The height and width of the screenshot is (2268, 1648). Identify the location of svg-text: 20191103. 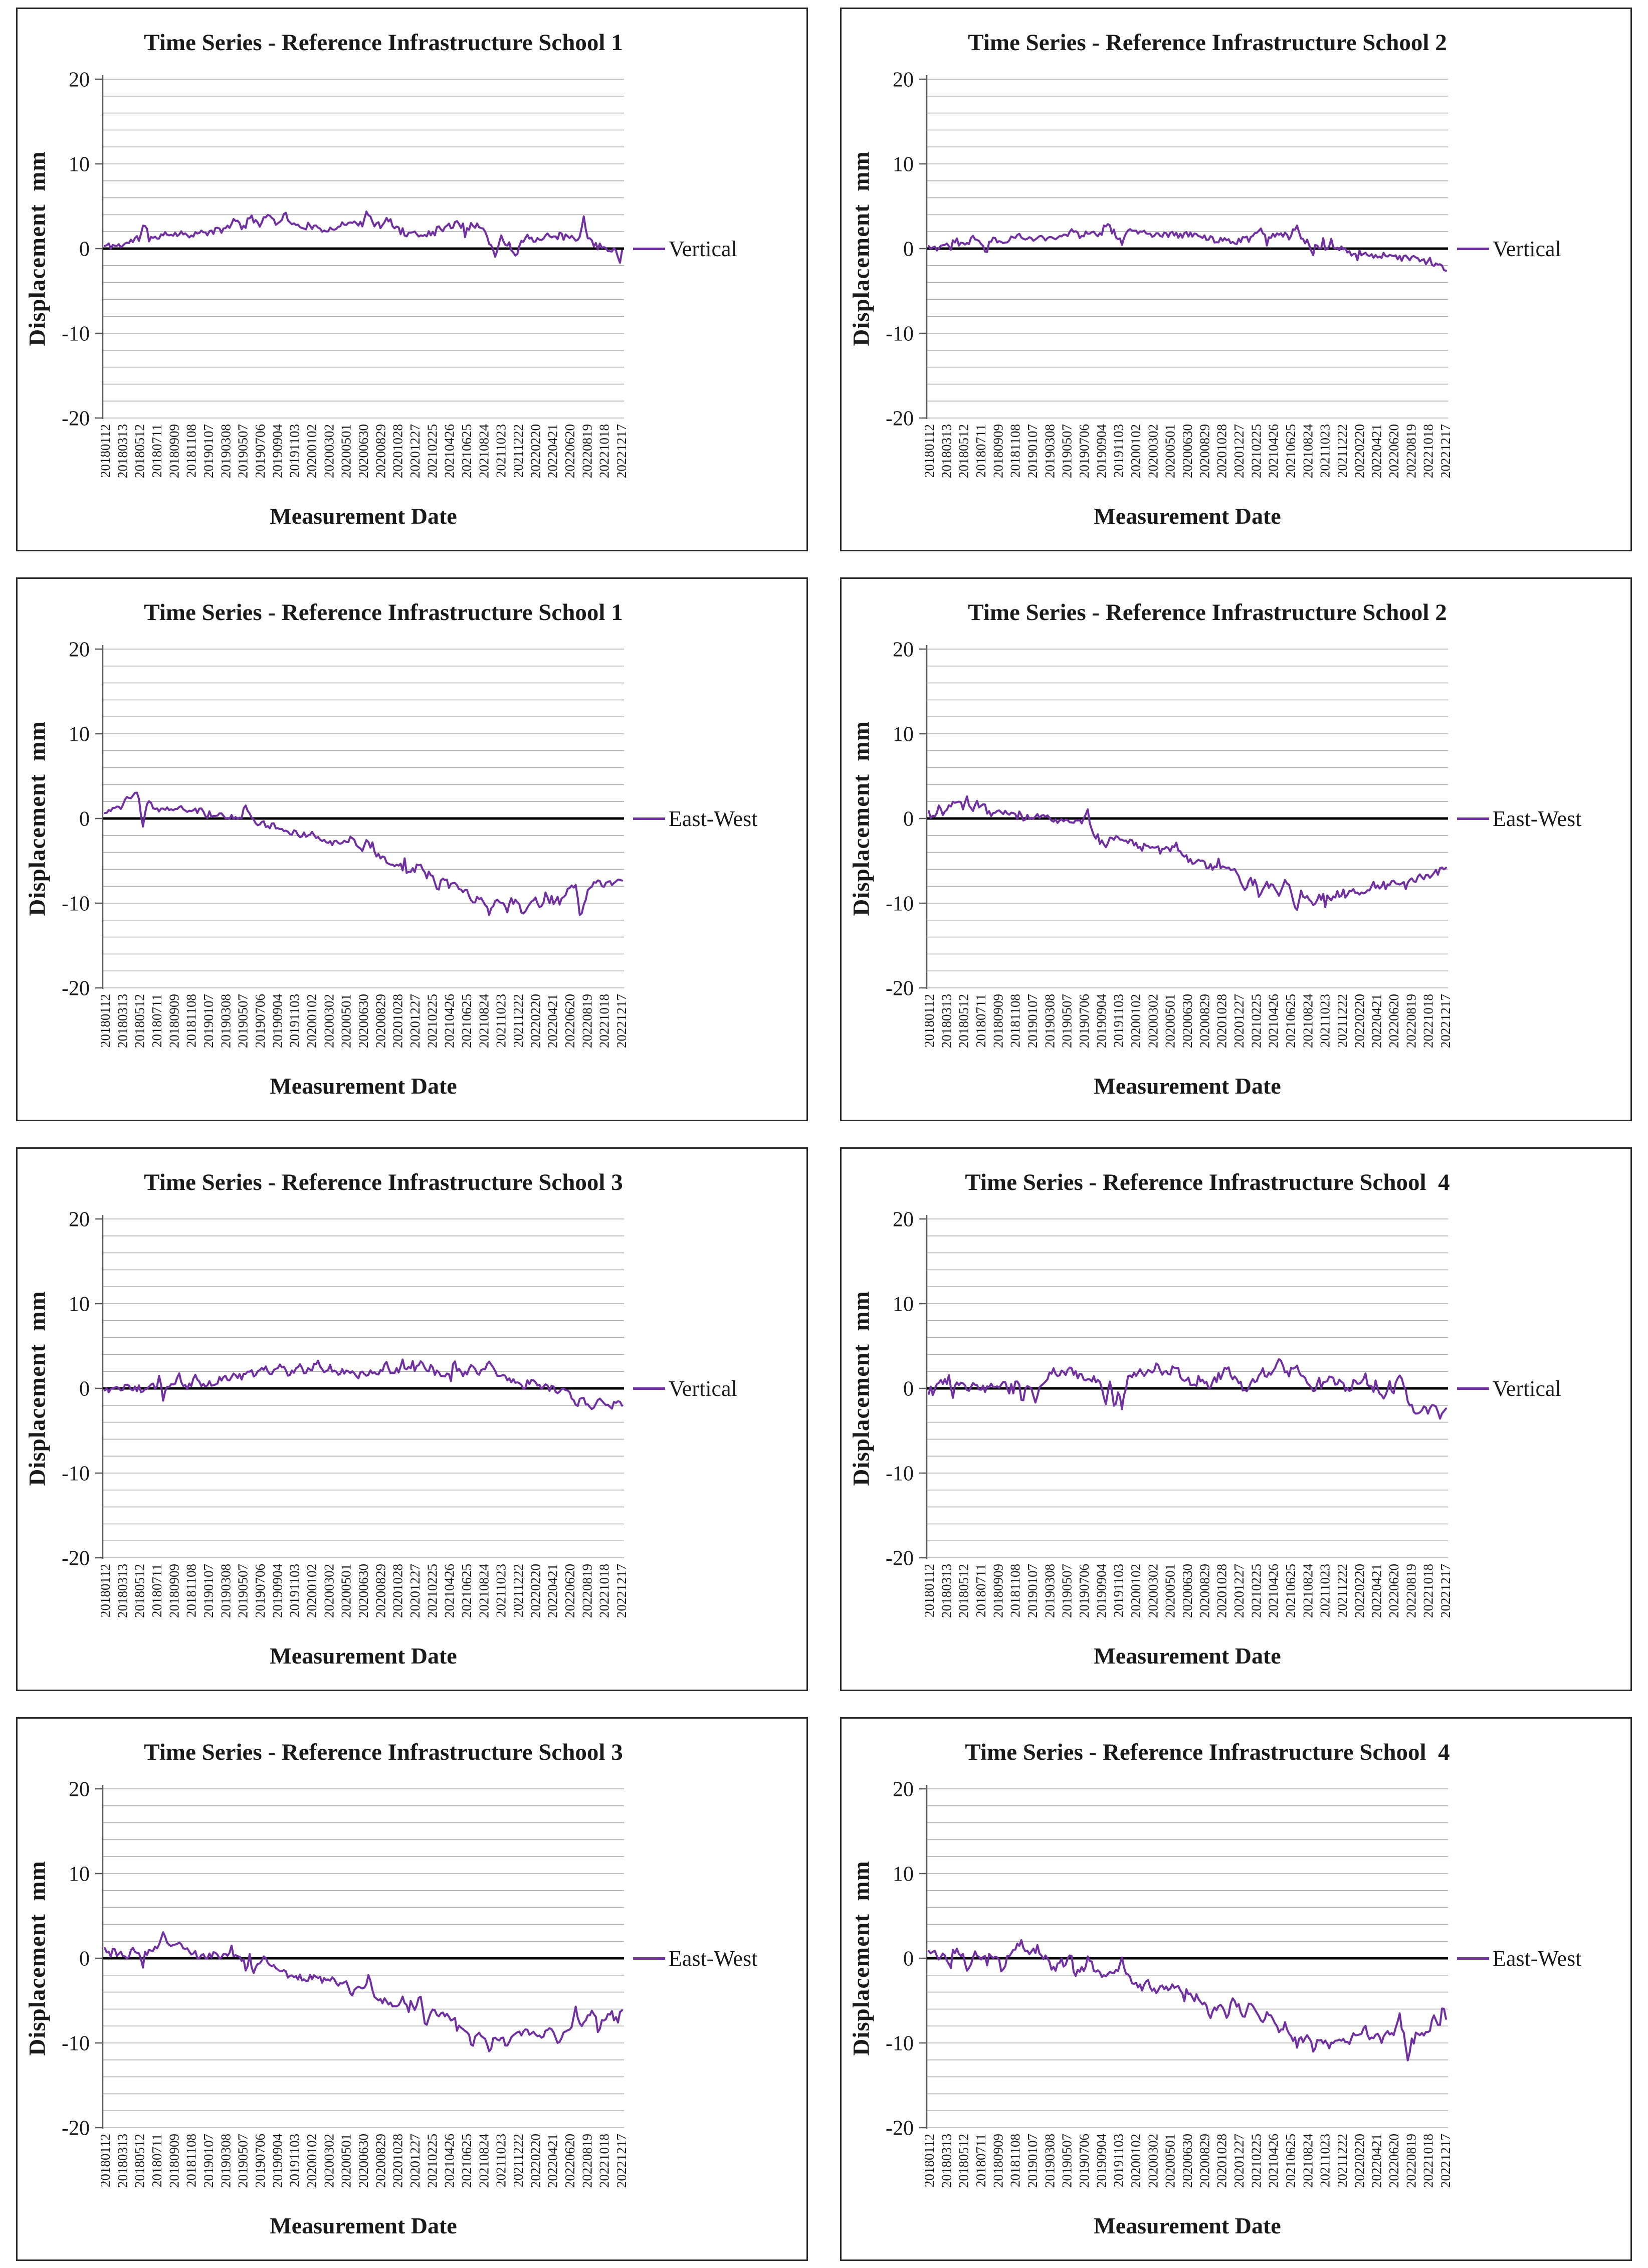
(1118, 2161).